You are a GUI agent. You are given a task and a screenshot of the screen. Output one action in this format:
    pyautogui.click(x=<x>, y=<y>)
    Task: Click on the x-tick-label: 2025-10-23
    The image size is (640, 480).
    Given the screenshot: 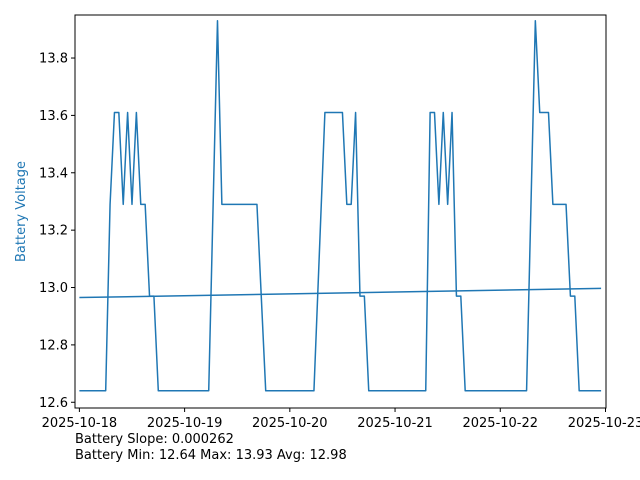 What is the action you would take?
    pyautogui.click(x=604, y=423)
    